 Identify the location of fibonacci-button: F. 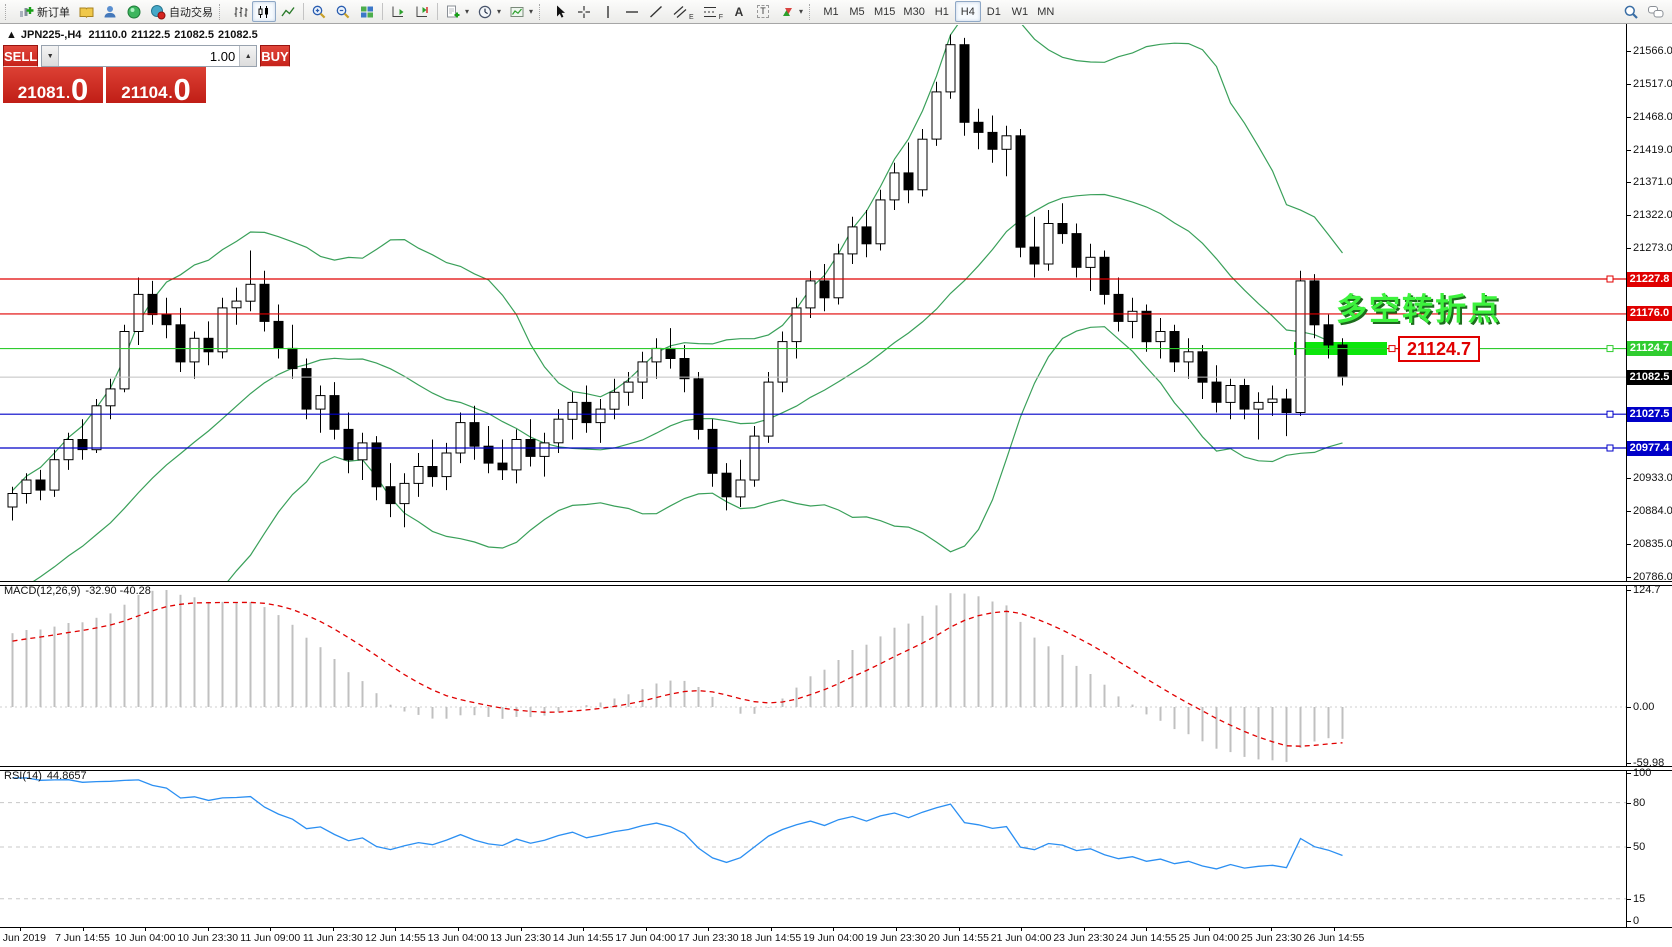
(712, 11).